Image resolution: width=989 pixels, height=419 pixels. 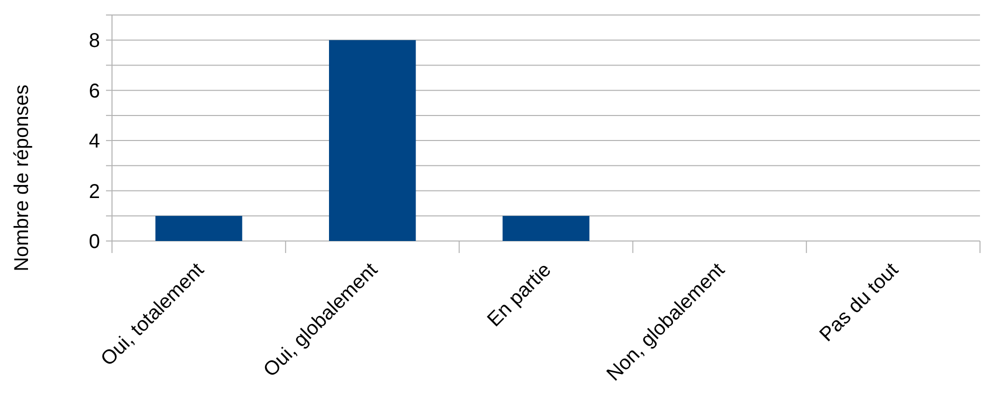 What do you see at coordinates (94, 191) in the screenshot?
I see `y-tick-label: 2` at bounding box center [94, 191].